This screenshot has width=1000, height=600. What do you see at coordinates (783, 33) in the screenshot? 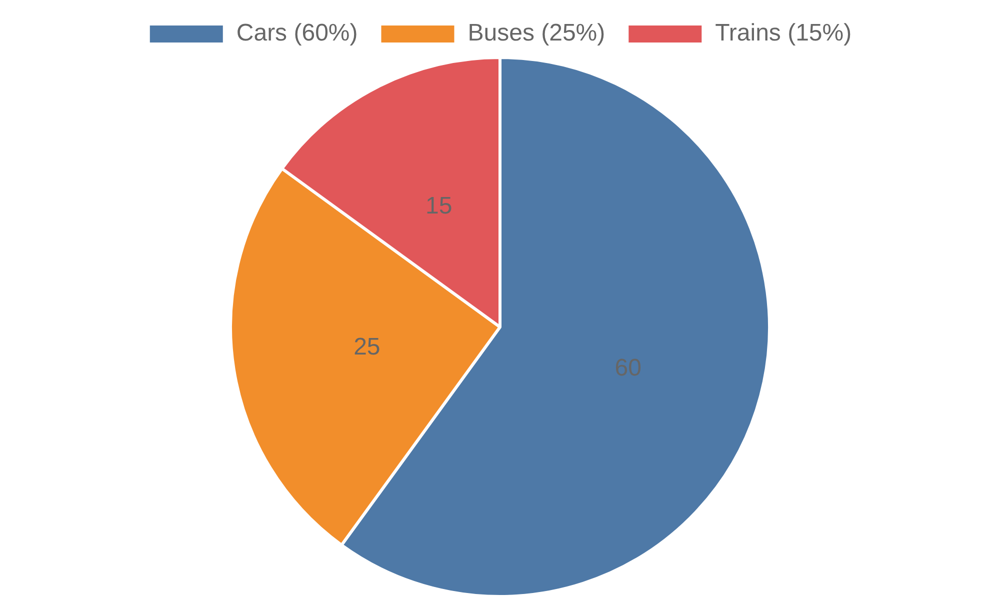
I see `legend-label: Trains (15%)` at bounding box center [783, 33].